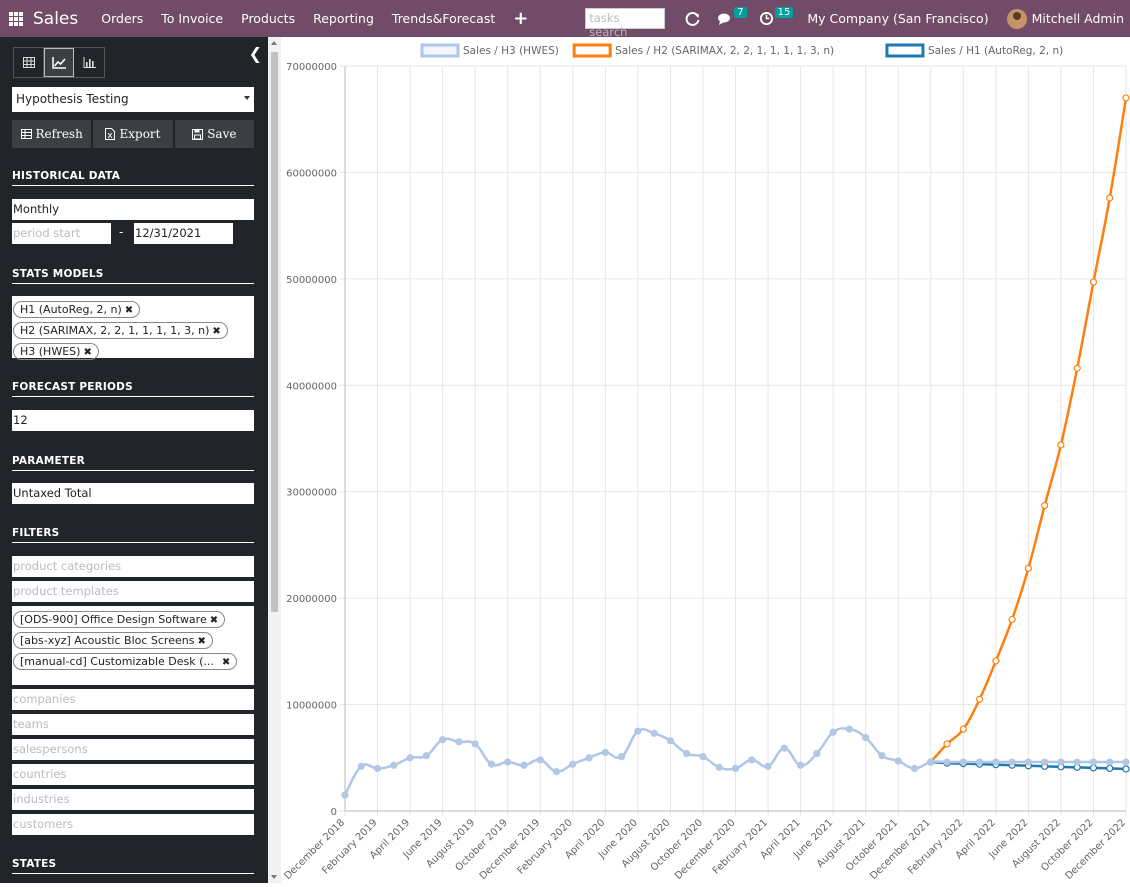 The height and width of the screenshot is (887, 1130). I want to click on parameter-field: Untaxed Total, so click(133, 493).